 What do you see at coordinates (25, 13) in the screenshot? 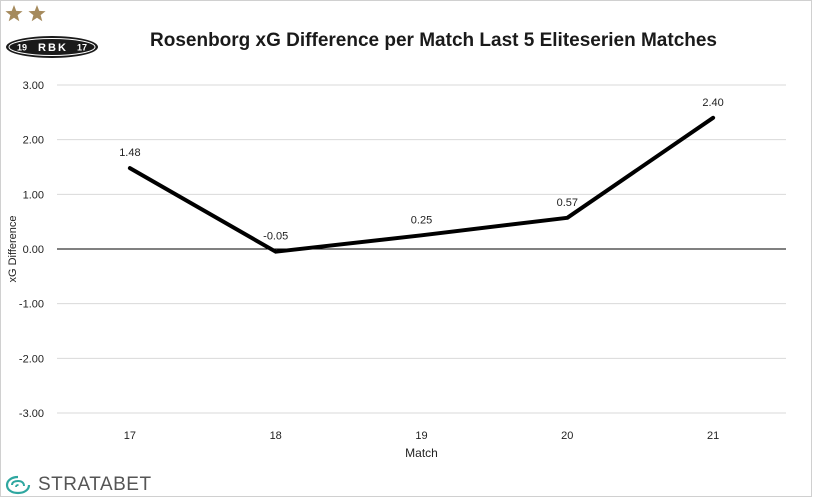
I see `logo-stars` at bounding box center [25, 13].